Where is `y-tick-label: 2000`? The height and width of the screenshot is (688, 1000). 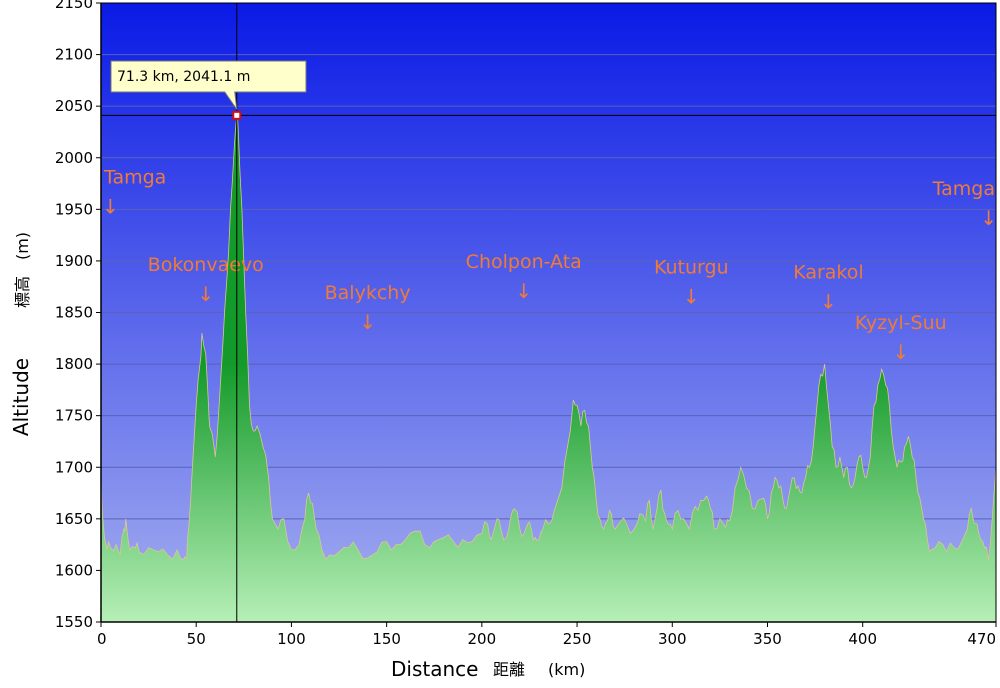
y-tick-label: 2000 is located at coordinates (74, 158).